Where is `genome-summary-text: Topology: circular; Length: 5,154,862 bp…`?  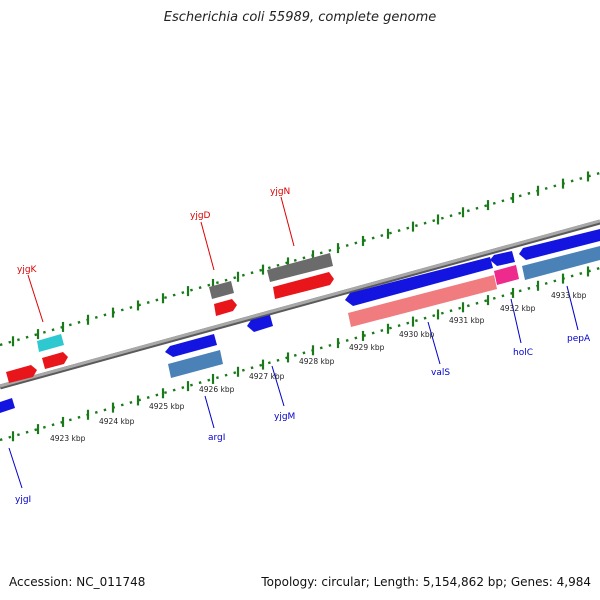 genome-summary-text: Topology: circular; Length: 5,154,862 bp… is located at coordinates (426, 582).